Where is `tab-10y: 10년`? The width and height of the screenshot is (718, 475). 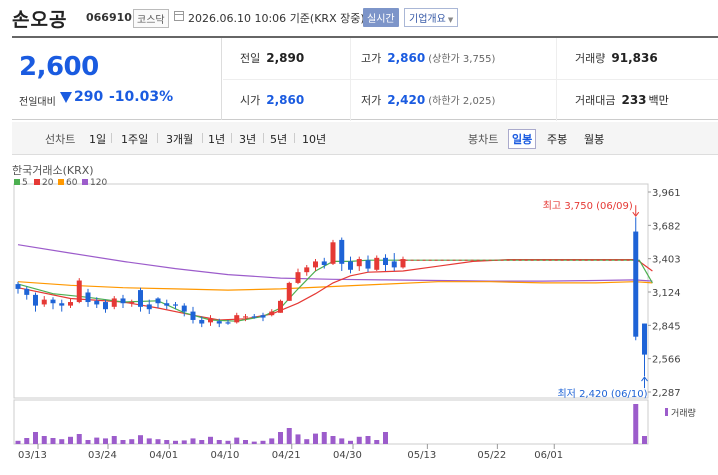 tab-10y: 10년 is located at coordinates (314, 139).